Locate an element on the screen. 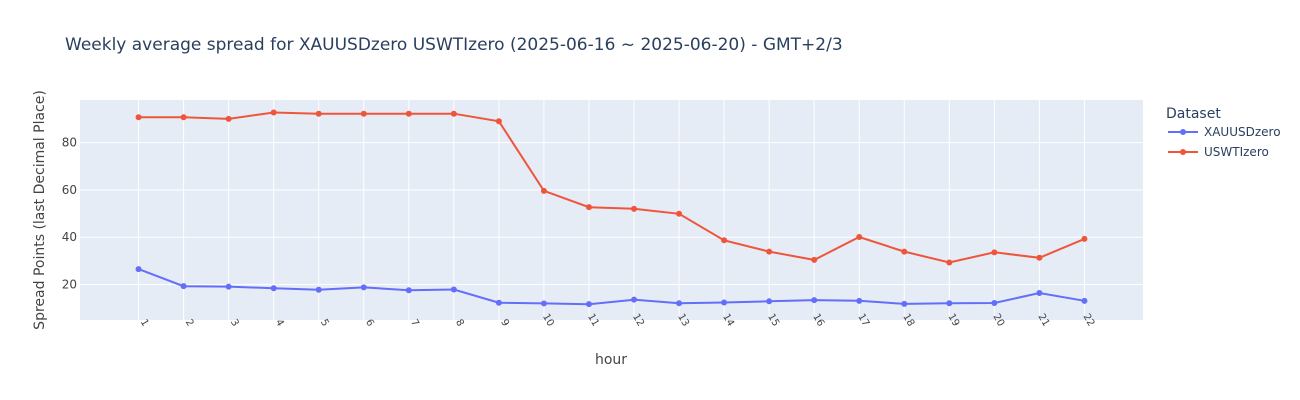  series-line is located at coordinates (611, 287).